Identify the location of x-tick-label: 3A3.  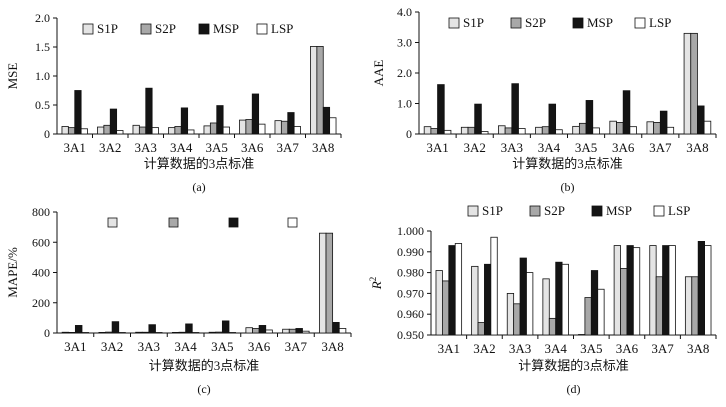
(512, 147).